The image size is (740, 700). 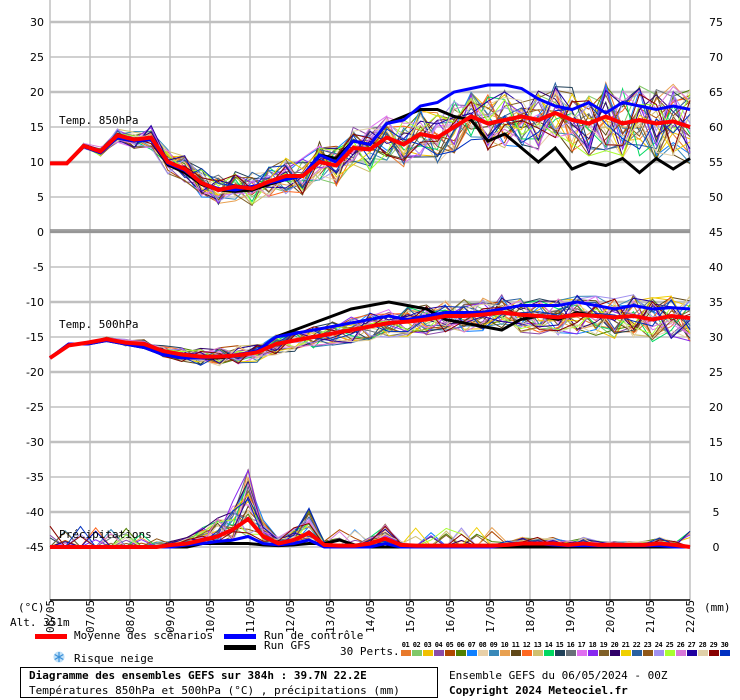 What do you see at coordinates (287, 645) in the screenshot?
I see `legend-gfs-label: Run GFS` at bounding box center [287, 645].